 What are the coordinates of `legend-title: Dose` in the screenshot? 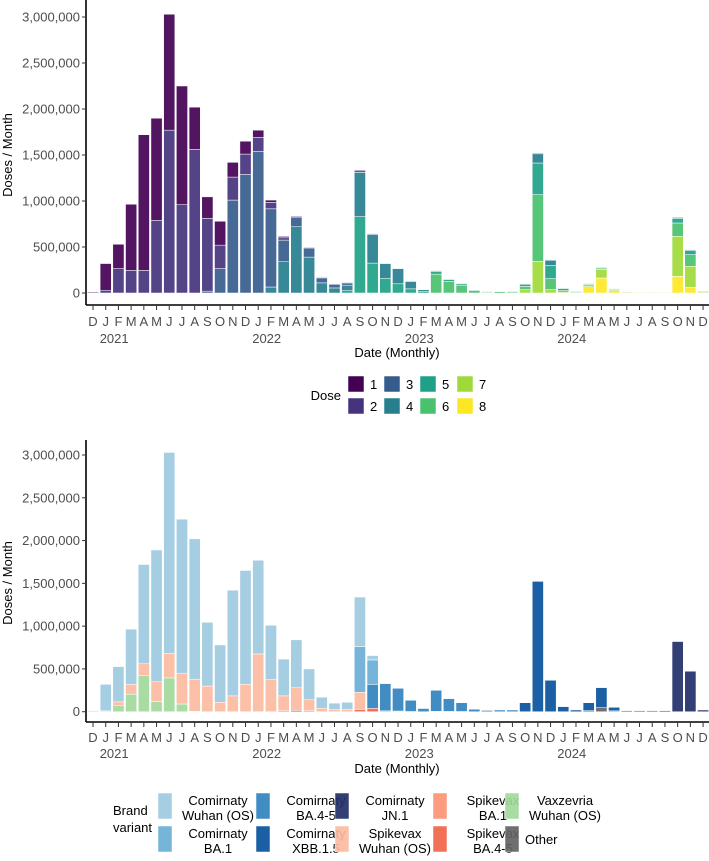 It's located at (326, 395).